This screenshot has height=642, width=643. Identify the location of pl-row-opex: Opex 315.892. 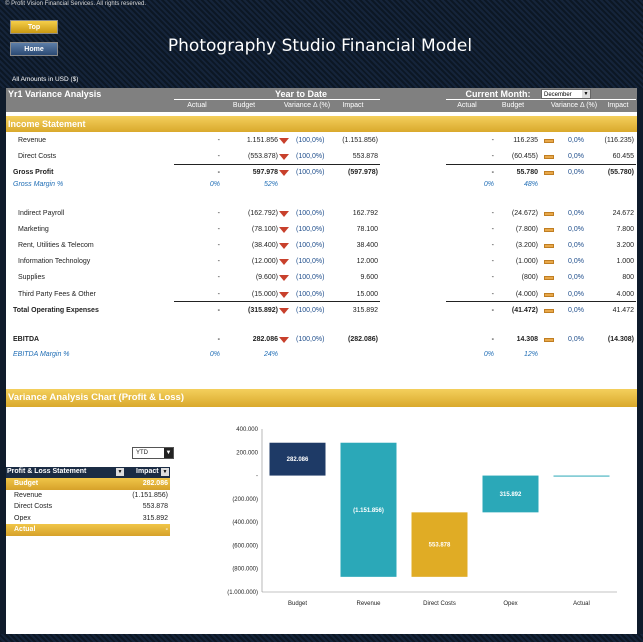
(88, 519).